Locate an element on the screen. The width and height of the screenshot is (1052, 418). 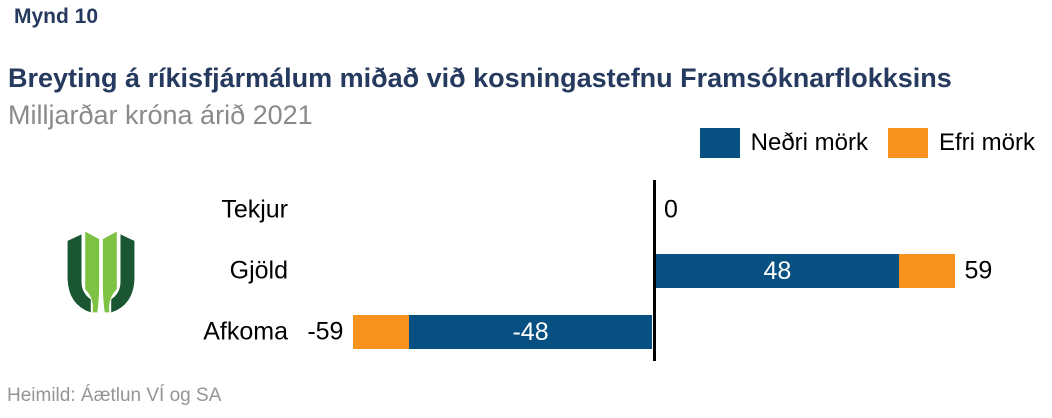
bar-value-inside-label: 48 is located at coordinates (777, 270).